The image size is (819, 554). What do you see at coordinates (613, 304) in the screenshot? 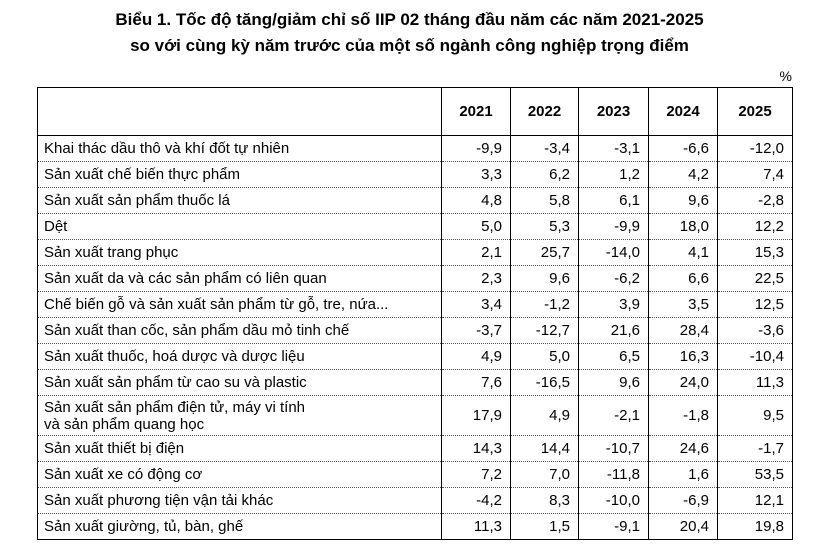
I see `cell: 3,9` at bounding box center [613, 304].